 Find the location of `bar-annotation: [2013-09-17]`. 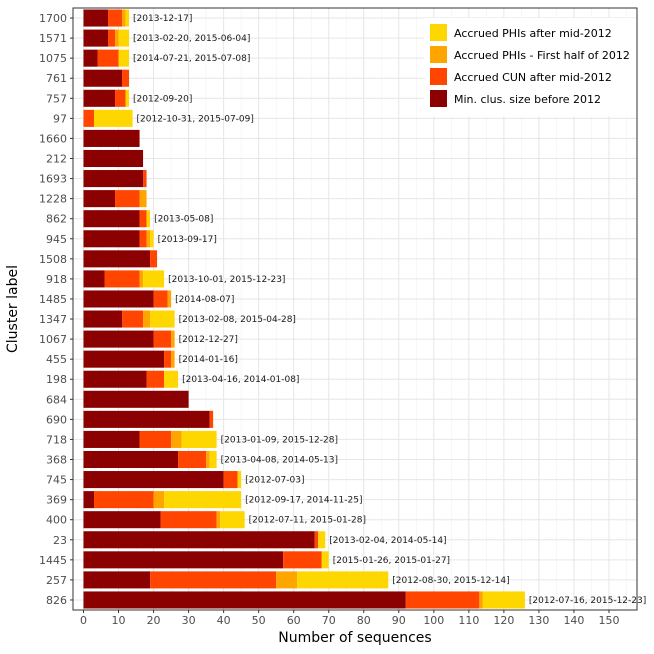

bar-annotation: [2013-09-17] is located at coordinates (187, 240).